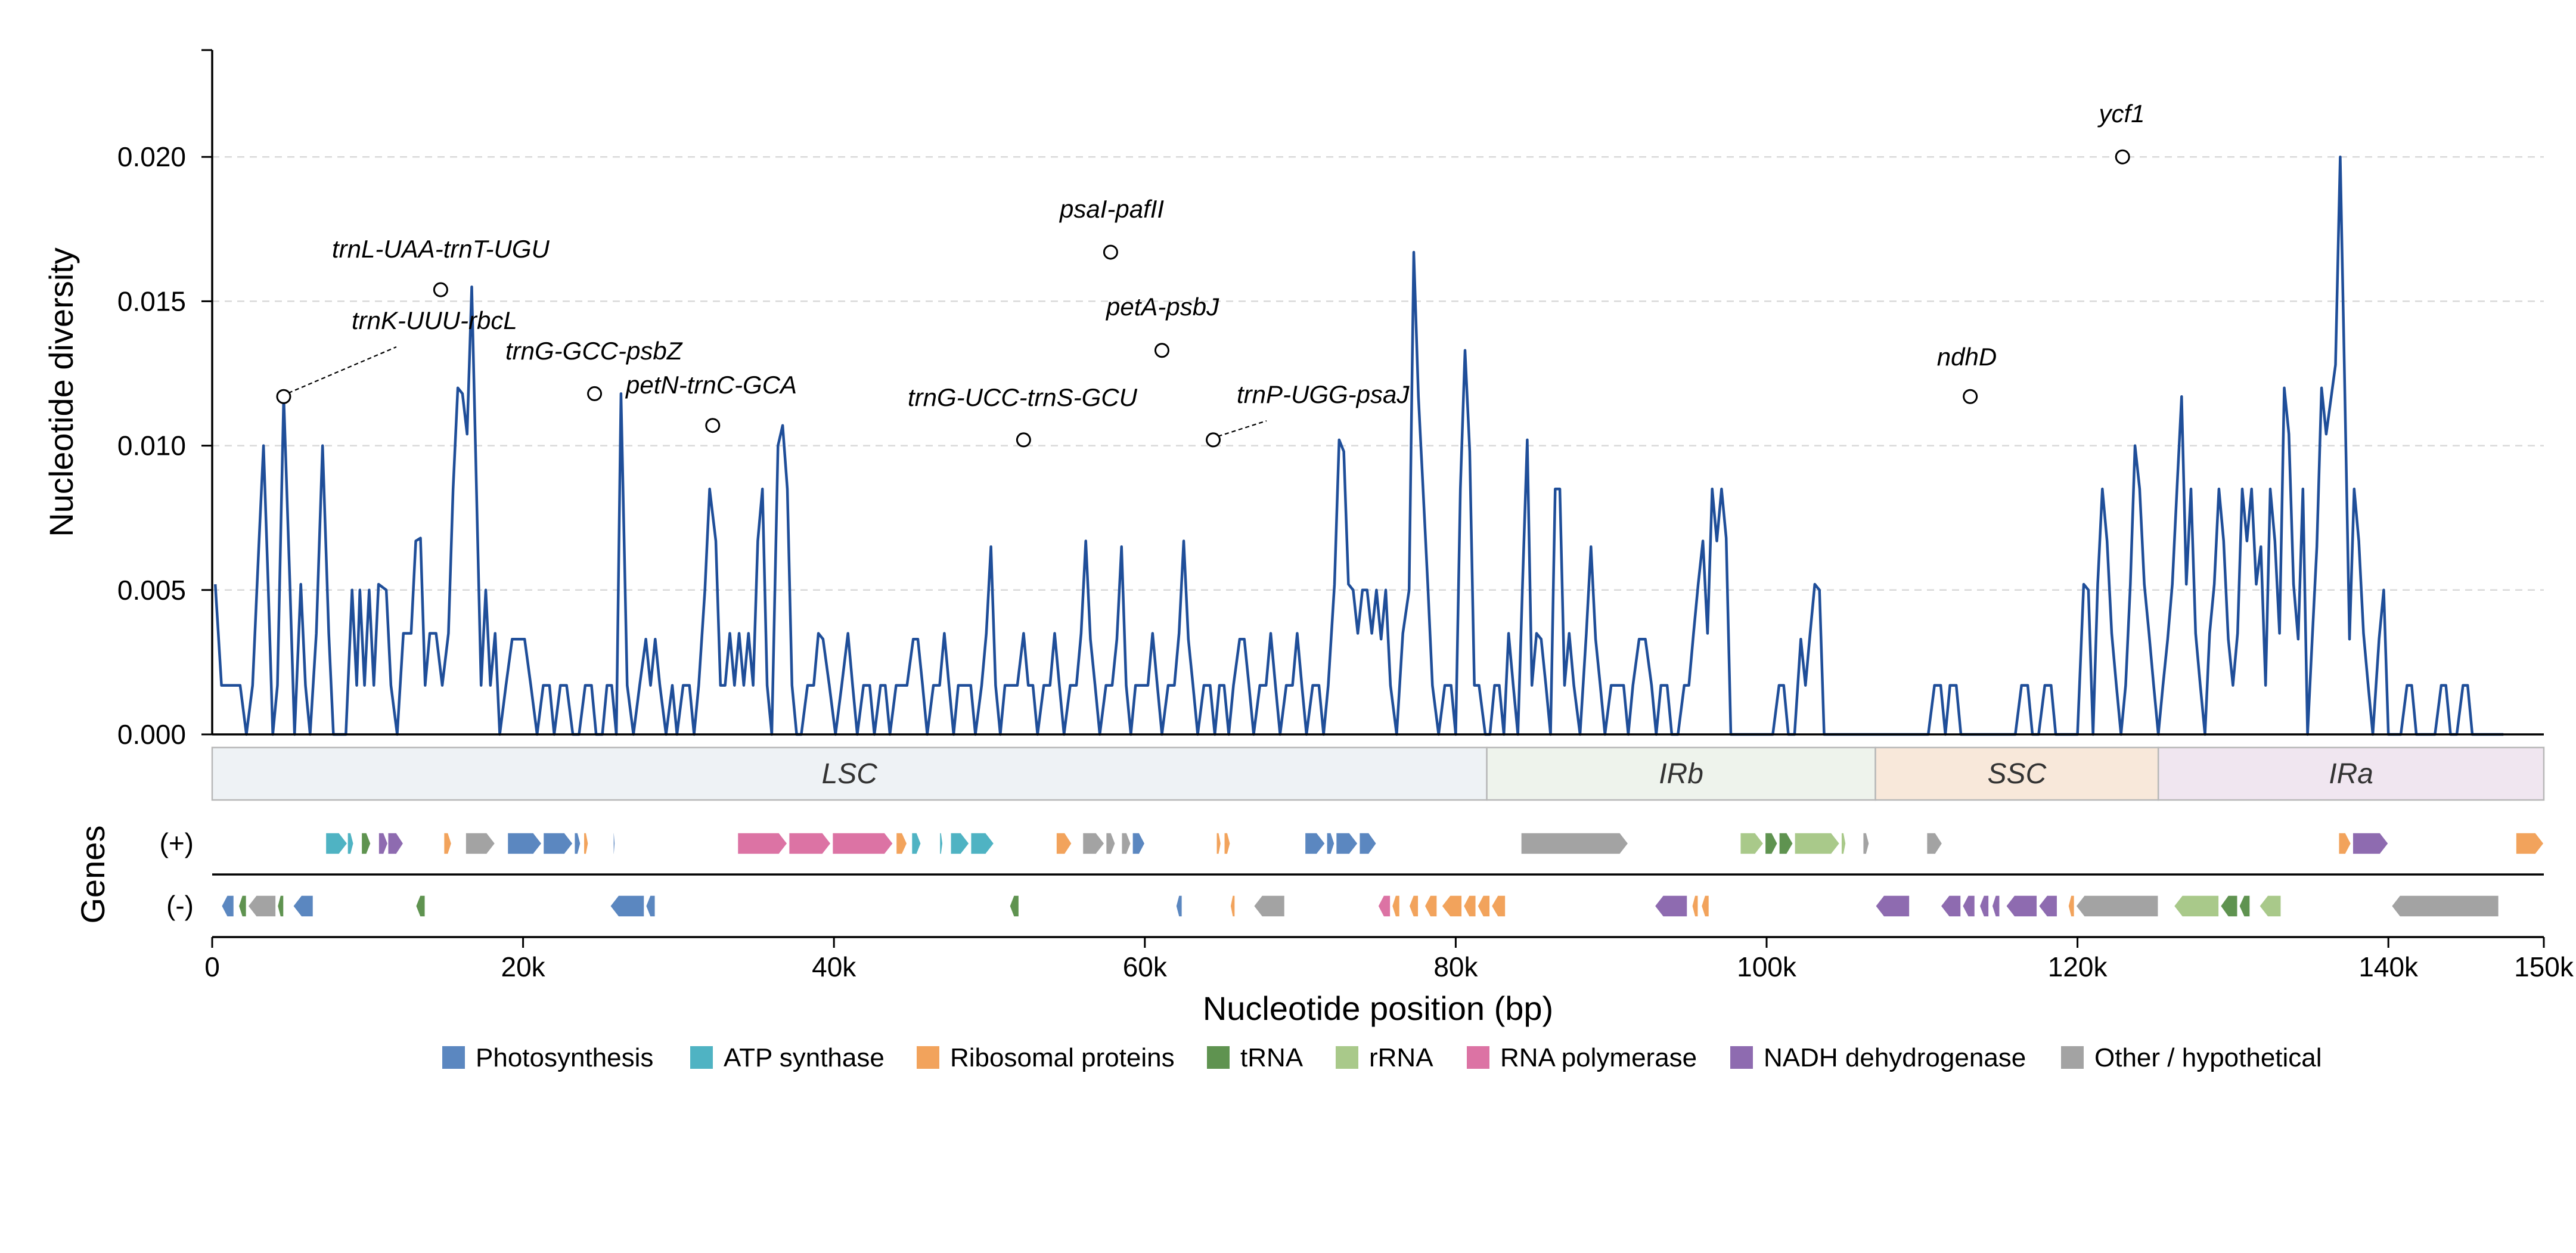 This screenshot has width=2576, height=1253. I want to click on peak-label: psaI-pafII, so click(1111, 209).